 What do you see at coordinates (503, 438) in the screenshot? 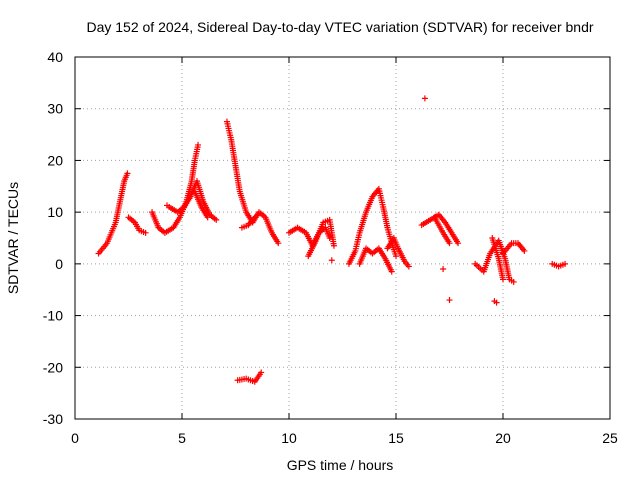
I see `x-tick-label: 20` at bounding box center [503, 438].